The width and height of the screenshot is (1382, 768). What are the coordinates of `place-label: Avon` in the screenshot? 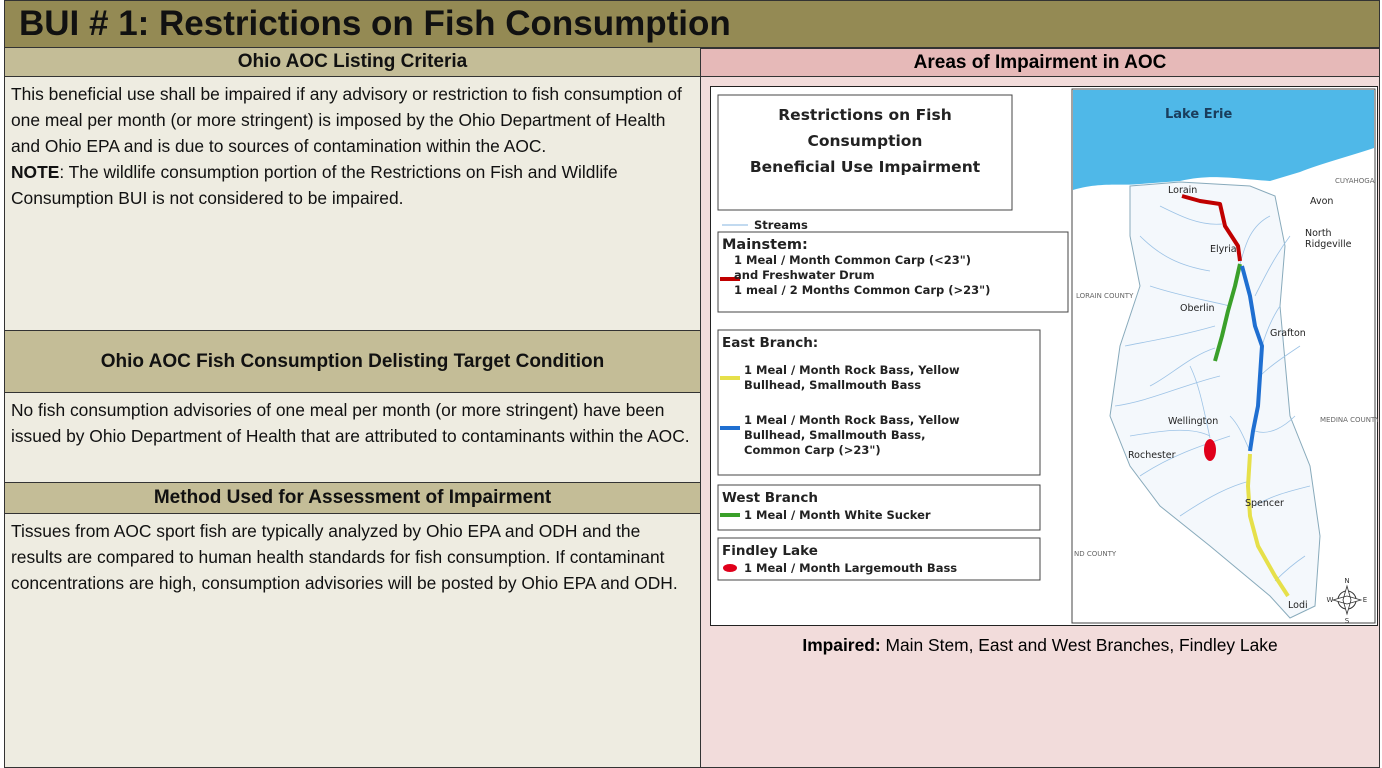 It's located at (1321, 201).